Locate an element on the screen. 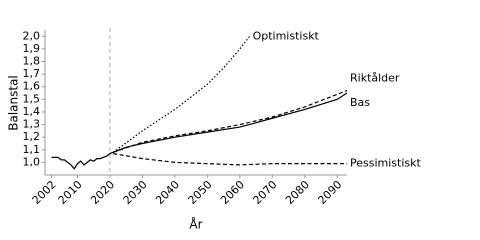 The width and height of the screenshot is (480, 240). x-tick-label: 2020 is located at coordinates (102, 192).